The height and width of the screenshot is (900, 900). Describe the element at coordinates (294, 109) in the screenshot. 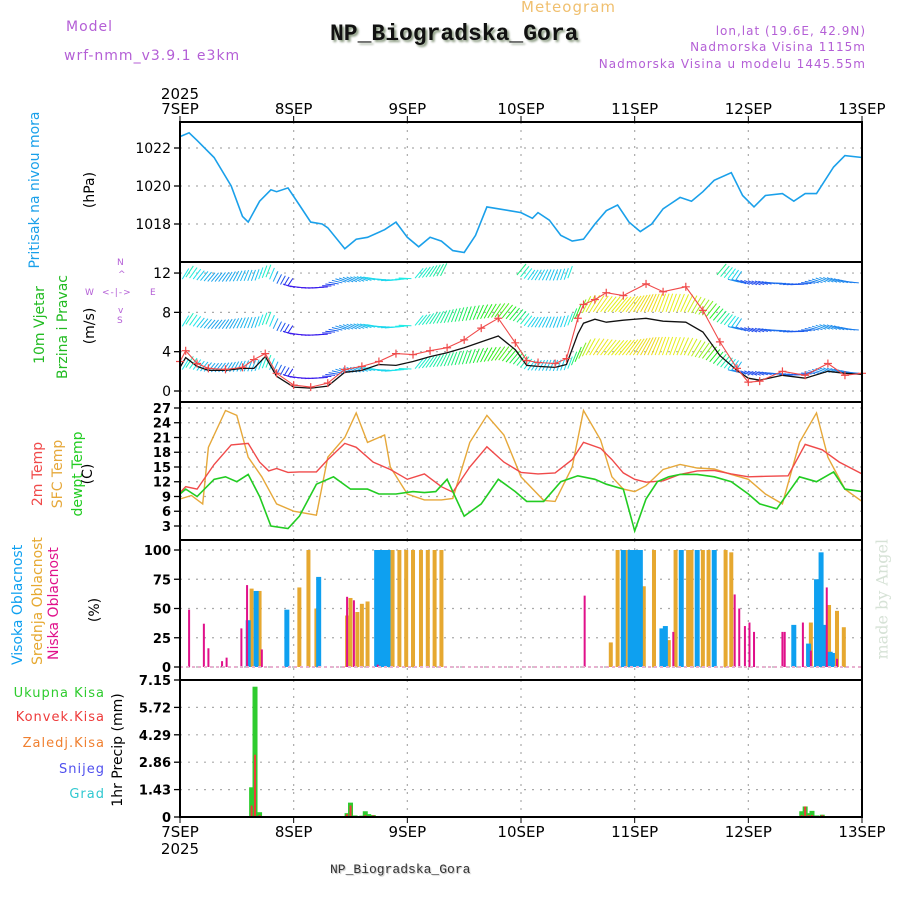

I see `x-tick-label-top: 8SEP` at that location.